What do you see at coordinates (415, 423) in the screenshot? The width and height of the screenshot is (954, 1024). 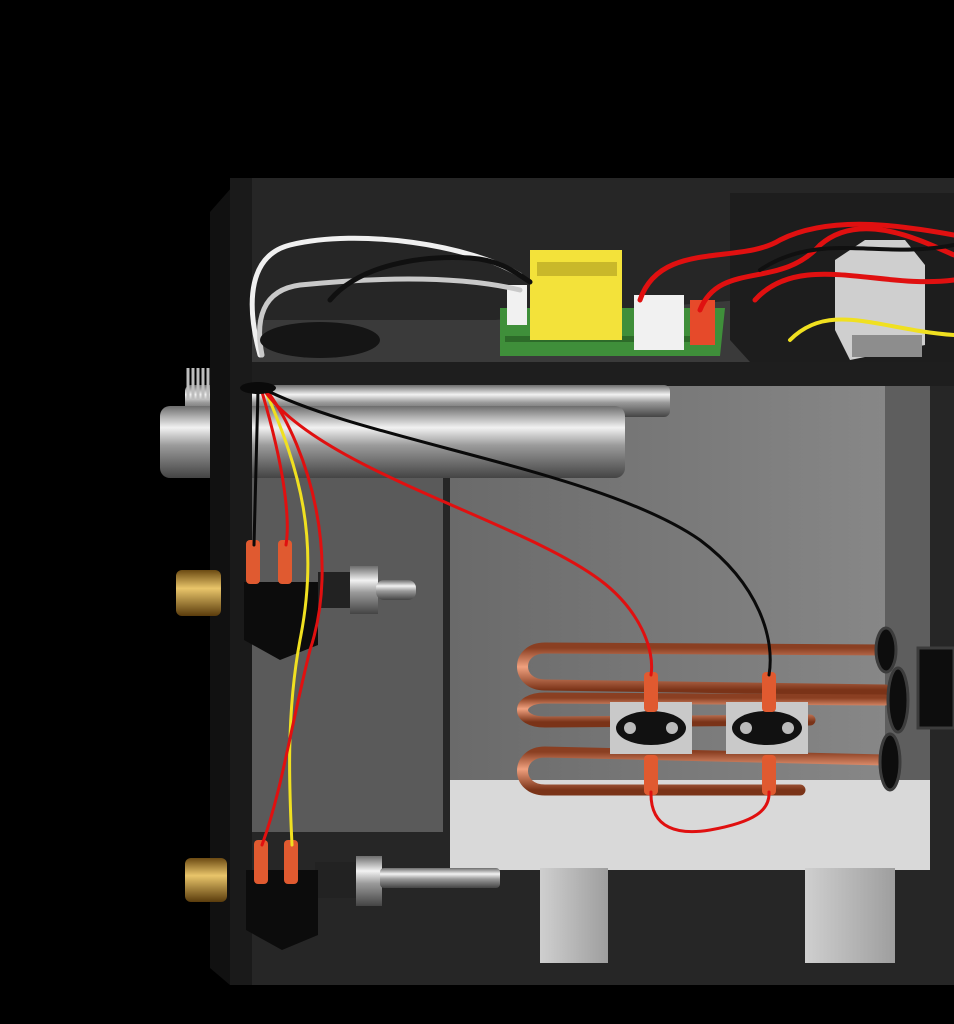 I see `steam-outlet-pipes` at bounding box center [415, 423].